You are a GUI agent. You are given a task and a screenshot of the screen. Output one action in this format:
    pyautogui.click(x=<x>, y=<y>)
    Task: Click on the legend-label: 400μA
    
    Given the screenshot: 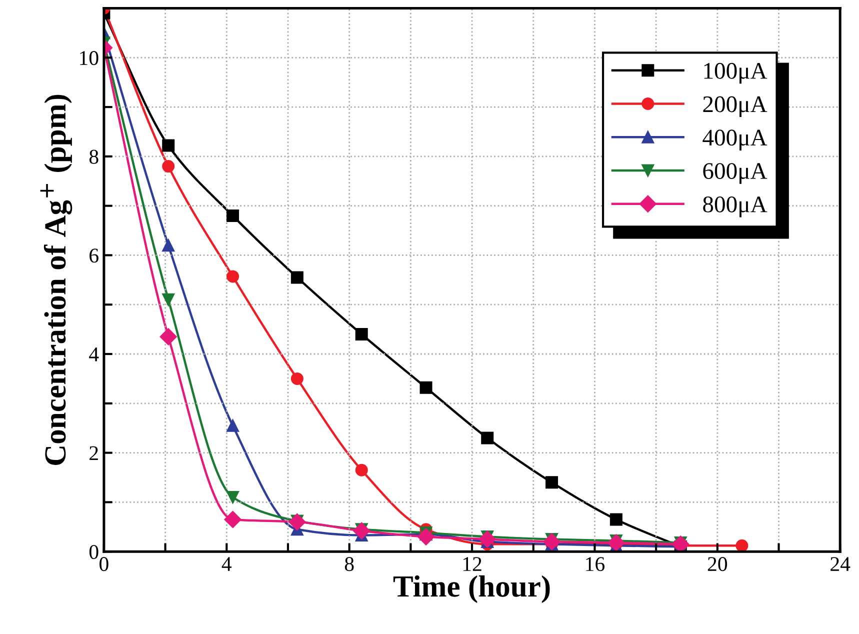 What is the action you would take?
    pyautogui.click(x=735, y=140)
    